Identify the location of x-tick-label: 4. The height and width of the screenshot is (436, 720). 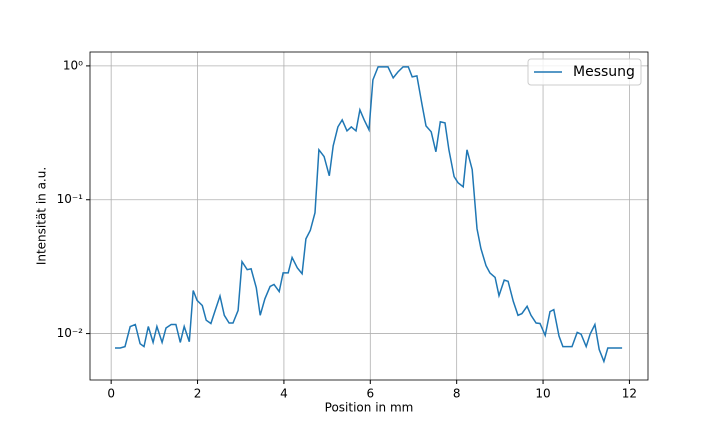
(284, 394).